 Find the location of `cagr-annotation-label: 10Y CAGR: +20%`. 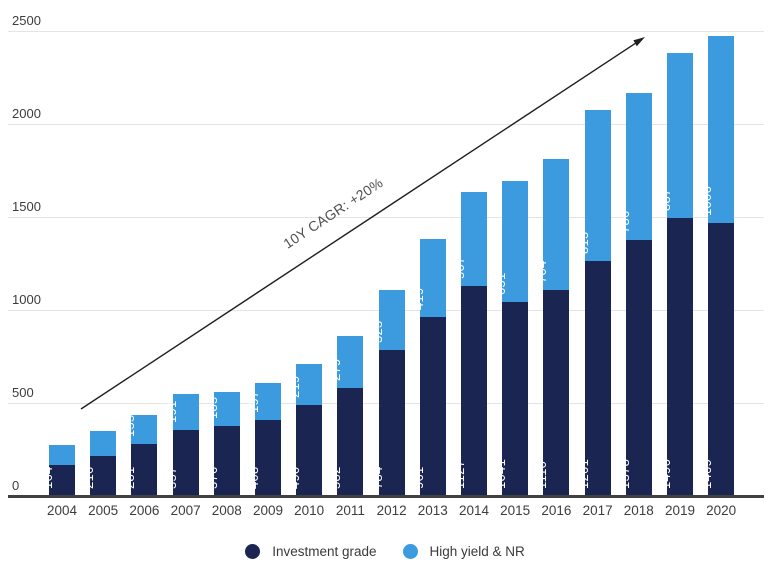

cagr-annotation-label: 10Y CAGR: +20% is located at coordinates (333, 213).